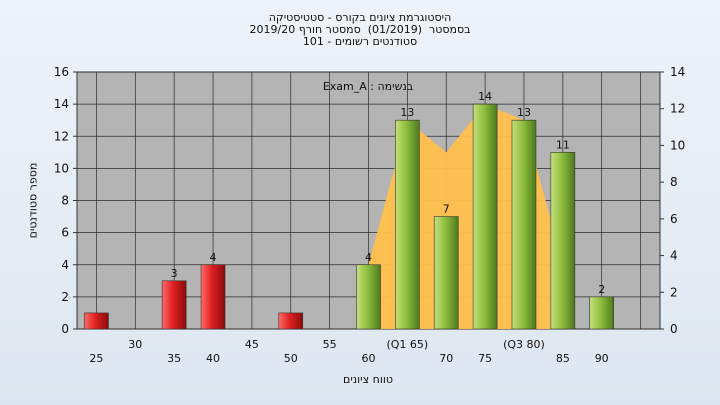 This screenshot has width=720, height=405. What do you see at coordinates (674, 292) in the screenshot?
I see `y2-tick-label: 2` at bounding box center [674, 292].